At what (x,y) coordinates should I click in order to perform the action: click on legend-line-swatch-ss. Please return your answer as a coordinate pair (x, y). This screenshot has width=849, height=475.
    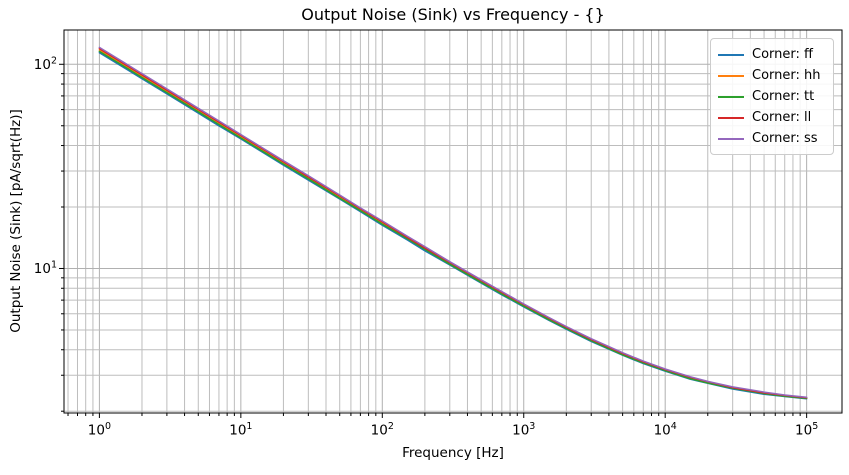
    Looking at the image, I should click on (731, 138).